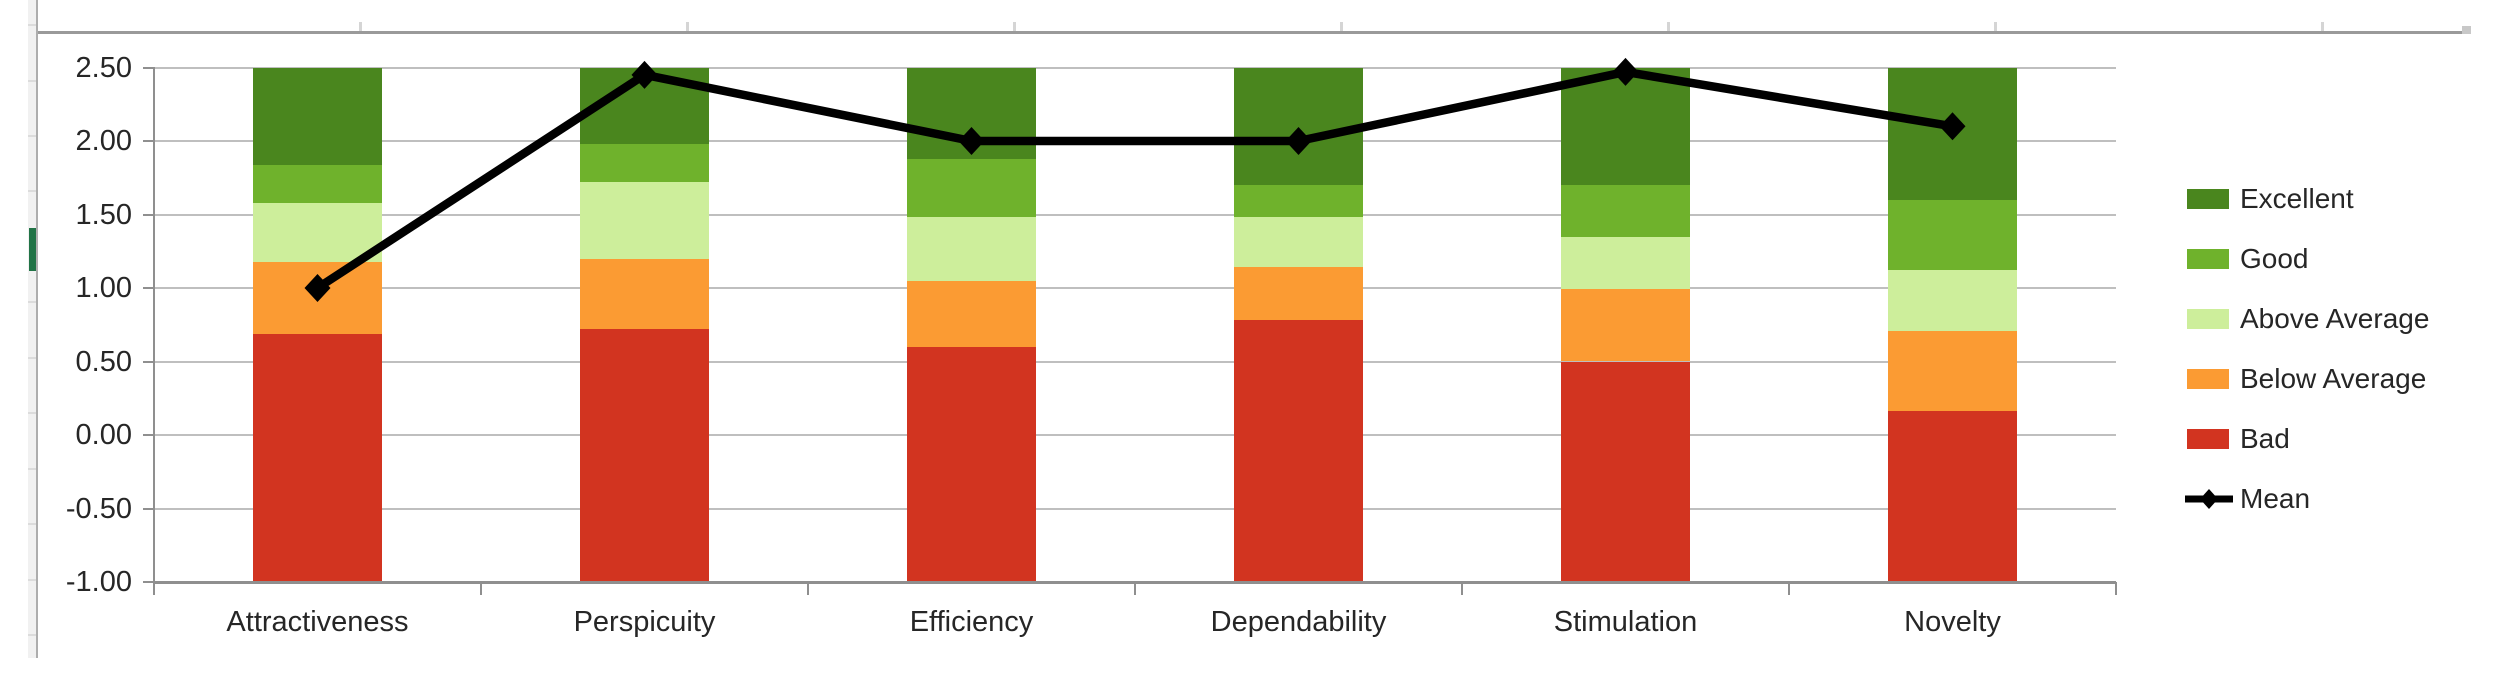 This screenshot has height=684, width=2513. I want to click on category-label: Stimulation, so click(1625, 622).